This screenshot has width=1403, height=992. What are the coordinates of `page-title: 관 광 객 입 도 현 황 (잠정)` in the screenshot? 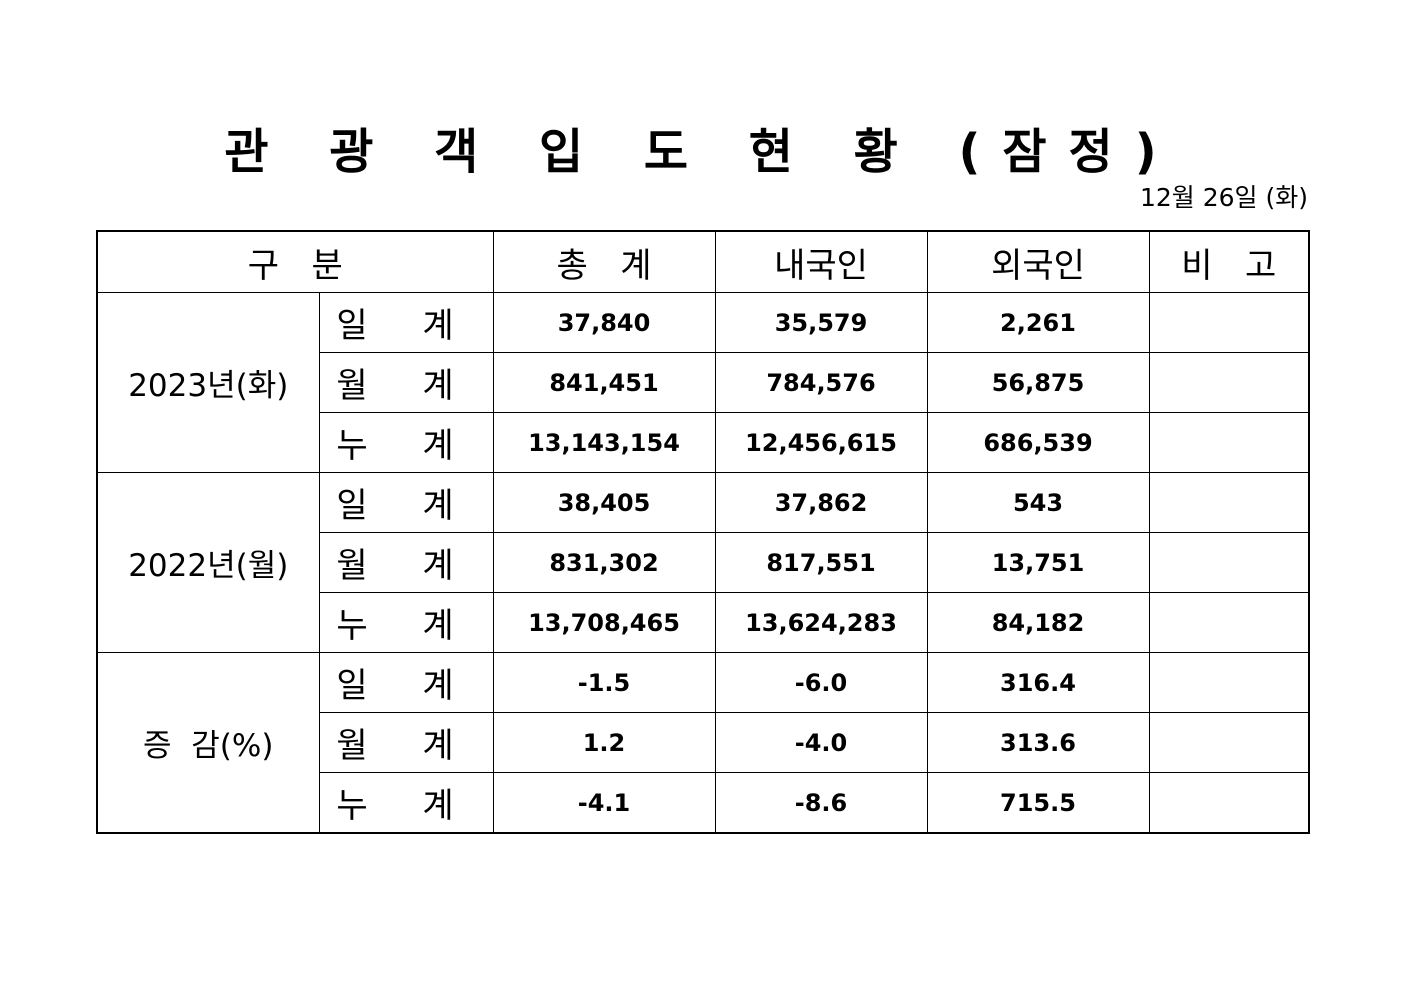 It's located at (701, 152).